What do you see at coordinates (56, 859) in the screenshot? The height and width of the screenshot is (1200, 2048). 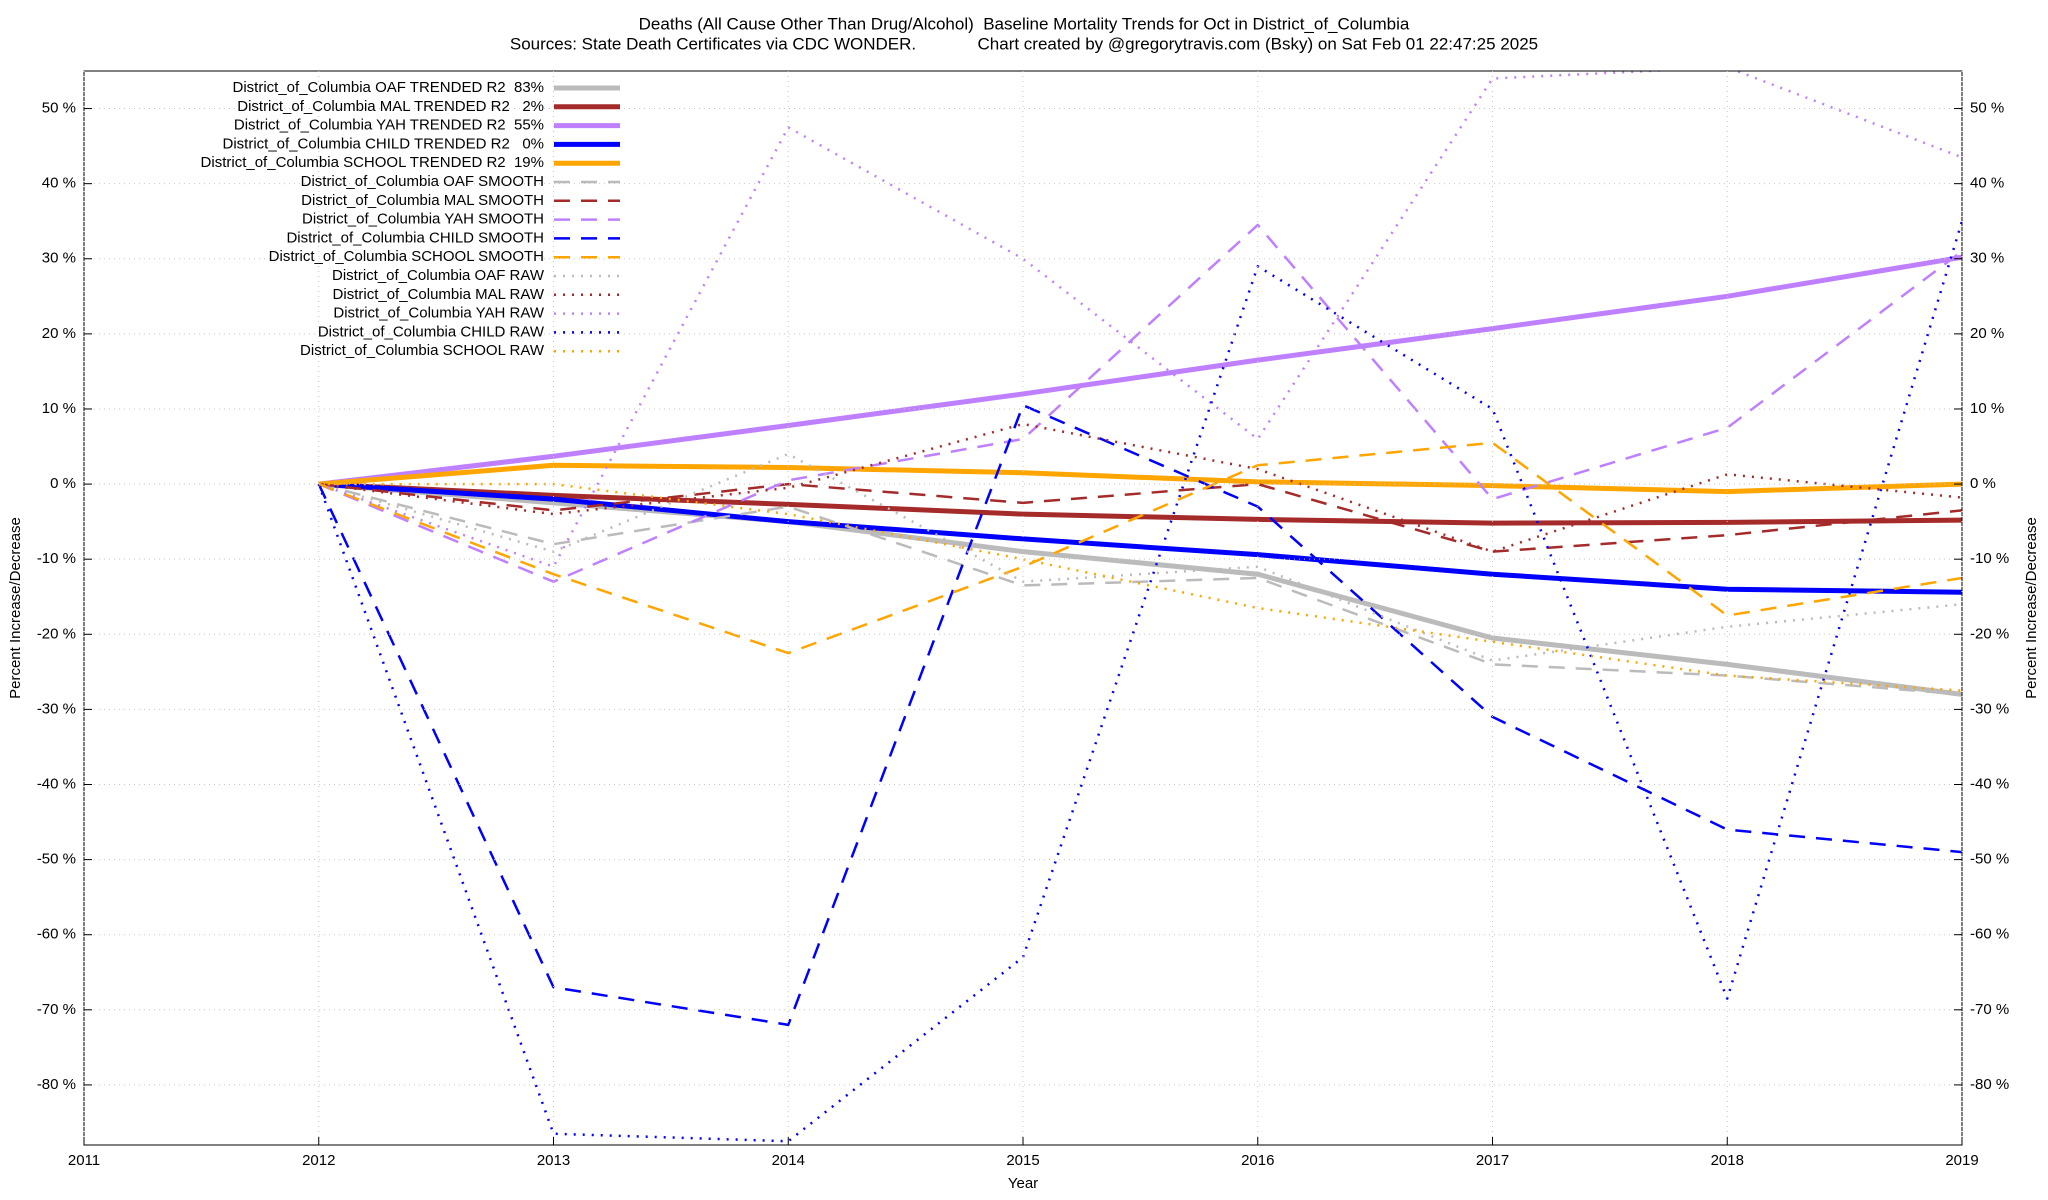 I see `y-tick-label: -50 %` at bounding box center [56, 859].